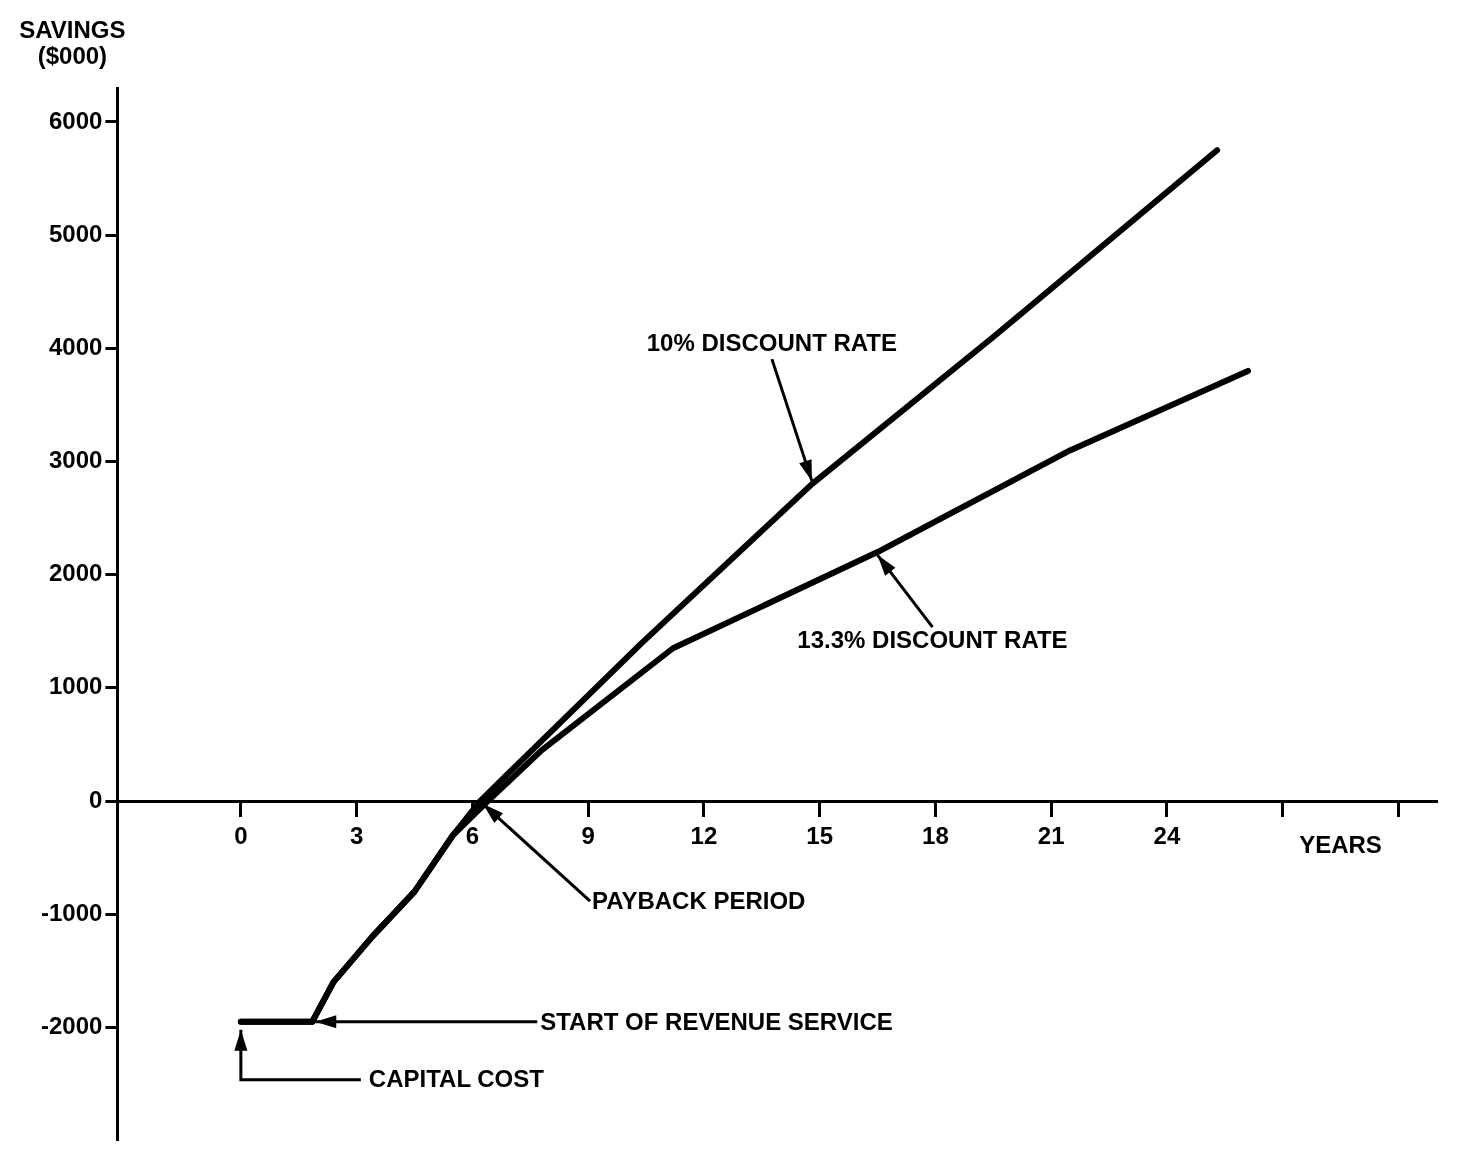  What do you see at coordinates (819, 836) in the screenshot?
I see `x-tick-label: 15` at bounding box center [819, 836].